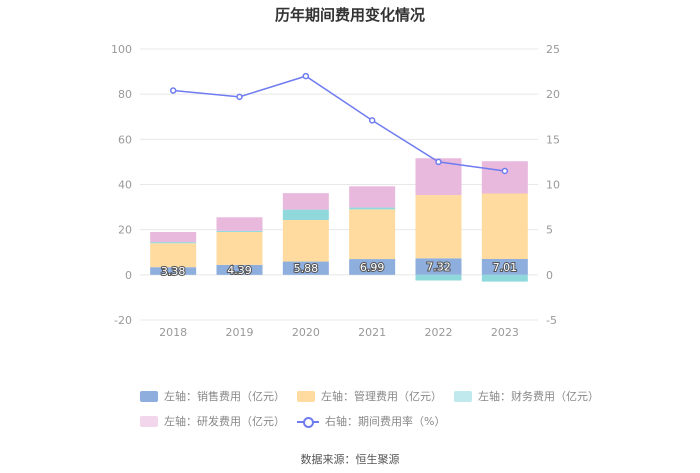  Describe the element at coordinates (553, 139) in the screenshot. I see `right-axis-tick-label: 15` at that location.